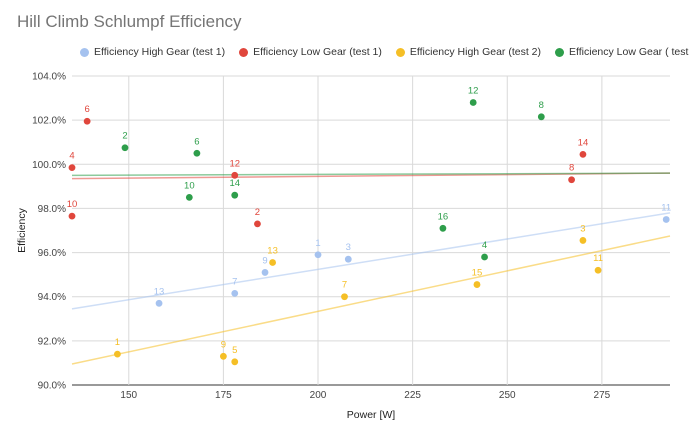 The width and height of the screenshot is (690, 434). What do you see at coordinates (52, 297) in the screenshot?
I see `y-tick-label: 94.0%` at bounding box center [52, 297].